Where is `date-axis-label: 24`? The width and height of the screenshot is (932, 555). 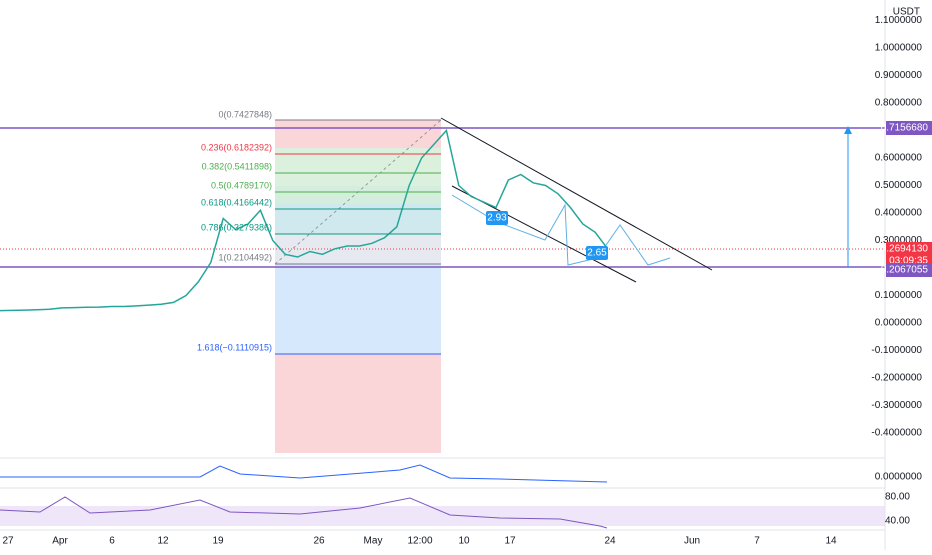
date-axis-label: 24 is located at coordinates (610, 541).